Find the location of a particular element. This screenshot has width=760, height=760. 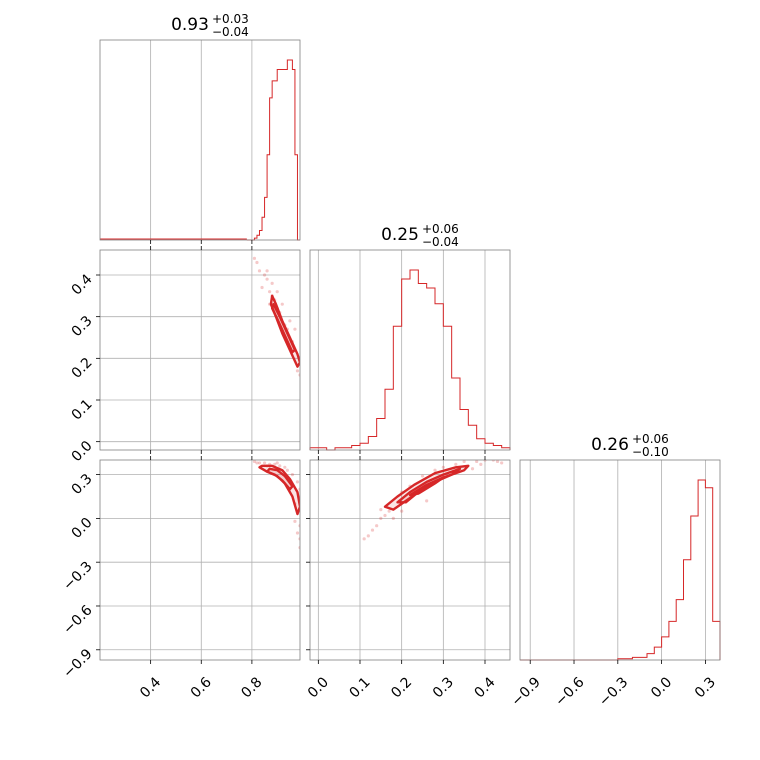

hist-1-step-line is located at coordinates (273, 150).